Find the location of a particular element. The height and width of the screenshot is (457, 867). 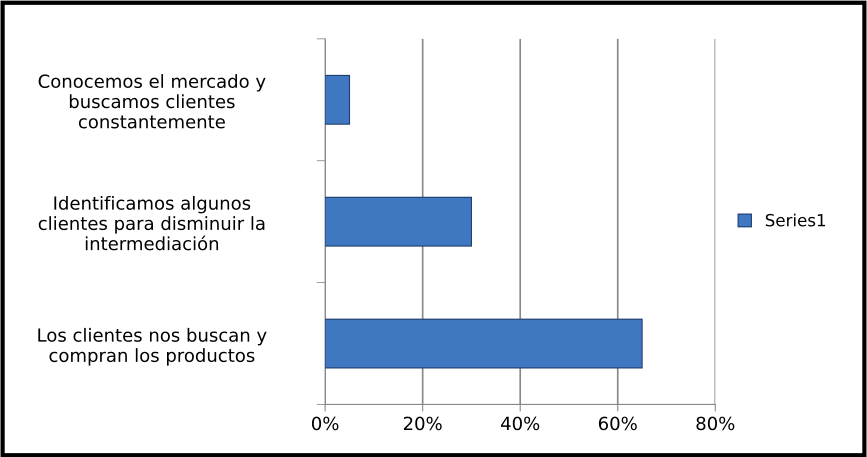

y-tick-label: Conocemos el mercado y buscamos clientes constantemente is located at coordinates (152, 101).